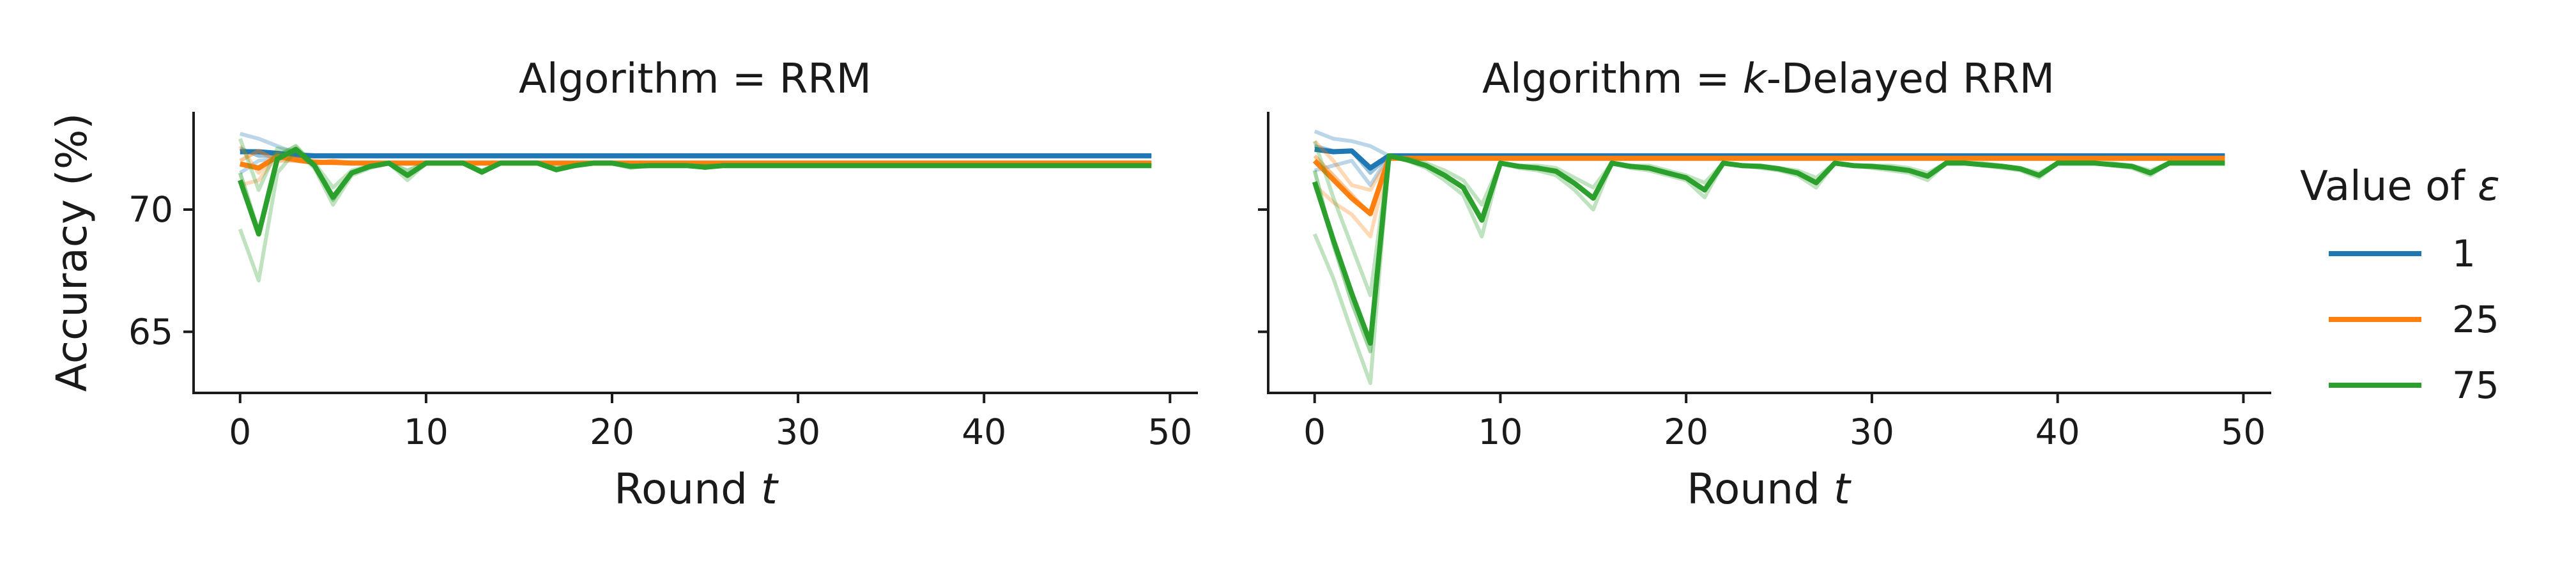 The image size is (2576, 575). What do you see at coordinates (2475, 319) in the screenshot?
I see `legend-label: 25` at bounding box center [2475, 319].